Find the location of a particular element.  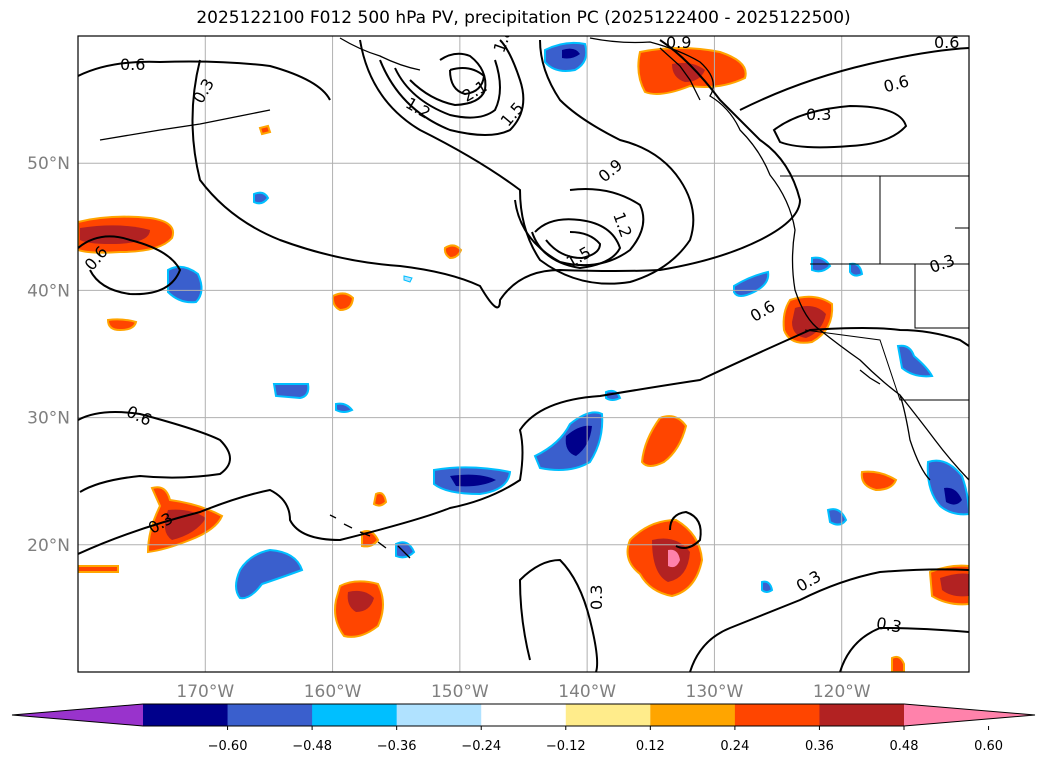

latitude-labels: 50°N 40°N 30°N 20°N is located at coordinates (48, 355).